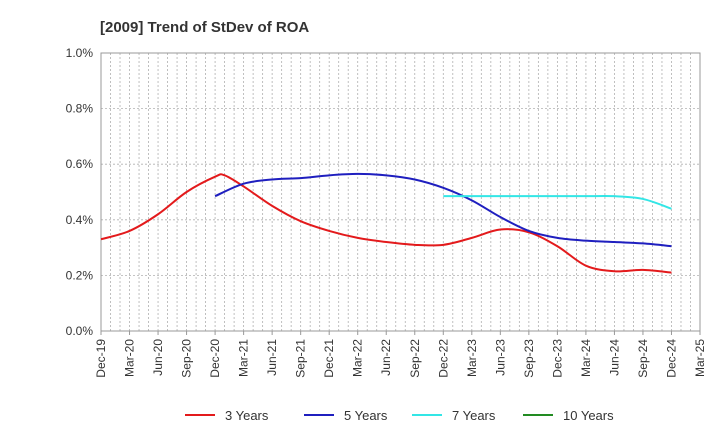  What do you see at coordinates (643, 358) in the screenshot?
I see `x-tick-label: Sep-24` at bounding box center [643, 358].